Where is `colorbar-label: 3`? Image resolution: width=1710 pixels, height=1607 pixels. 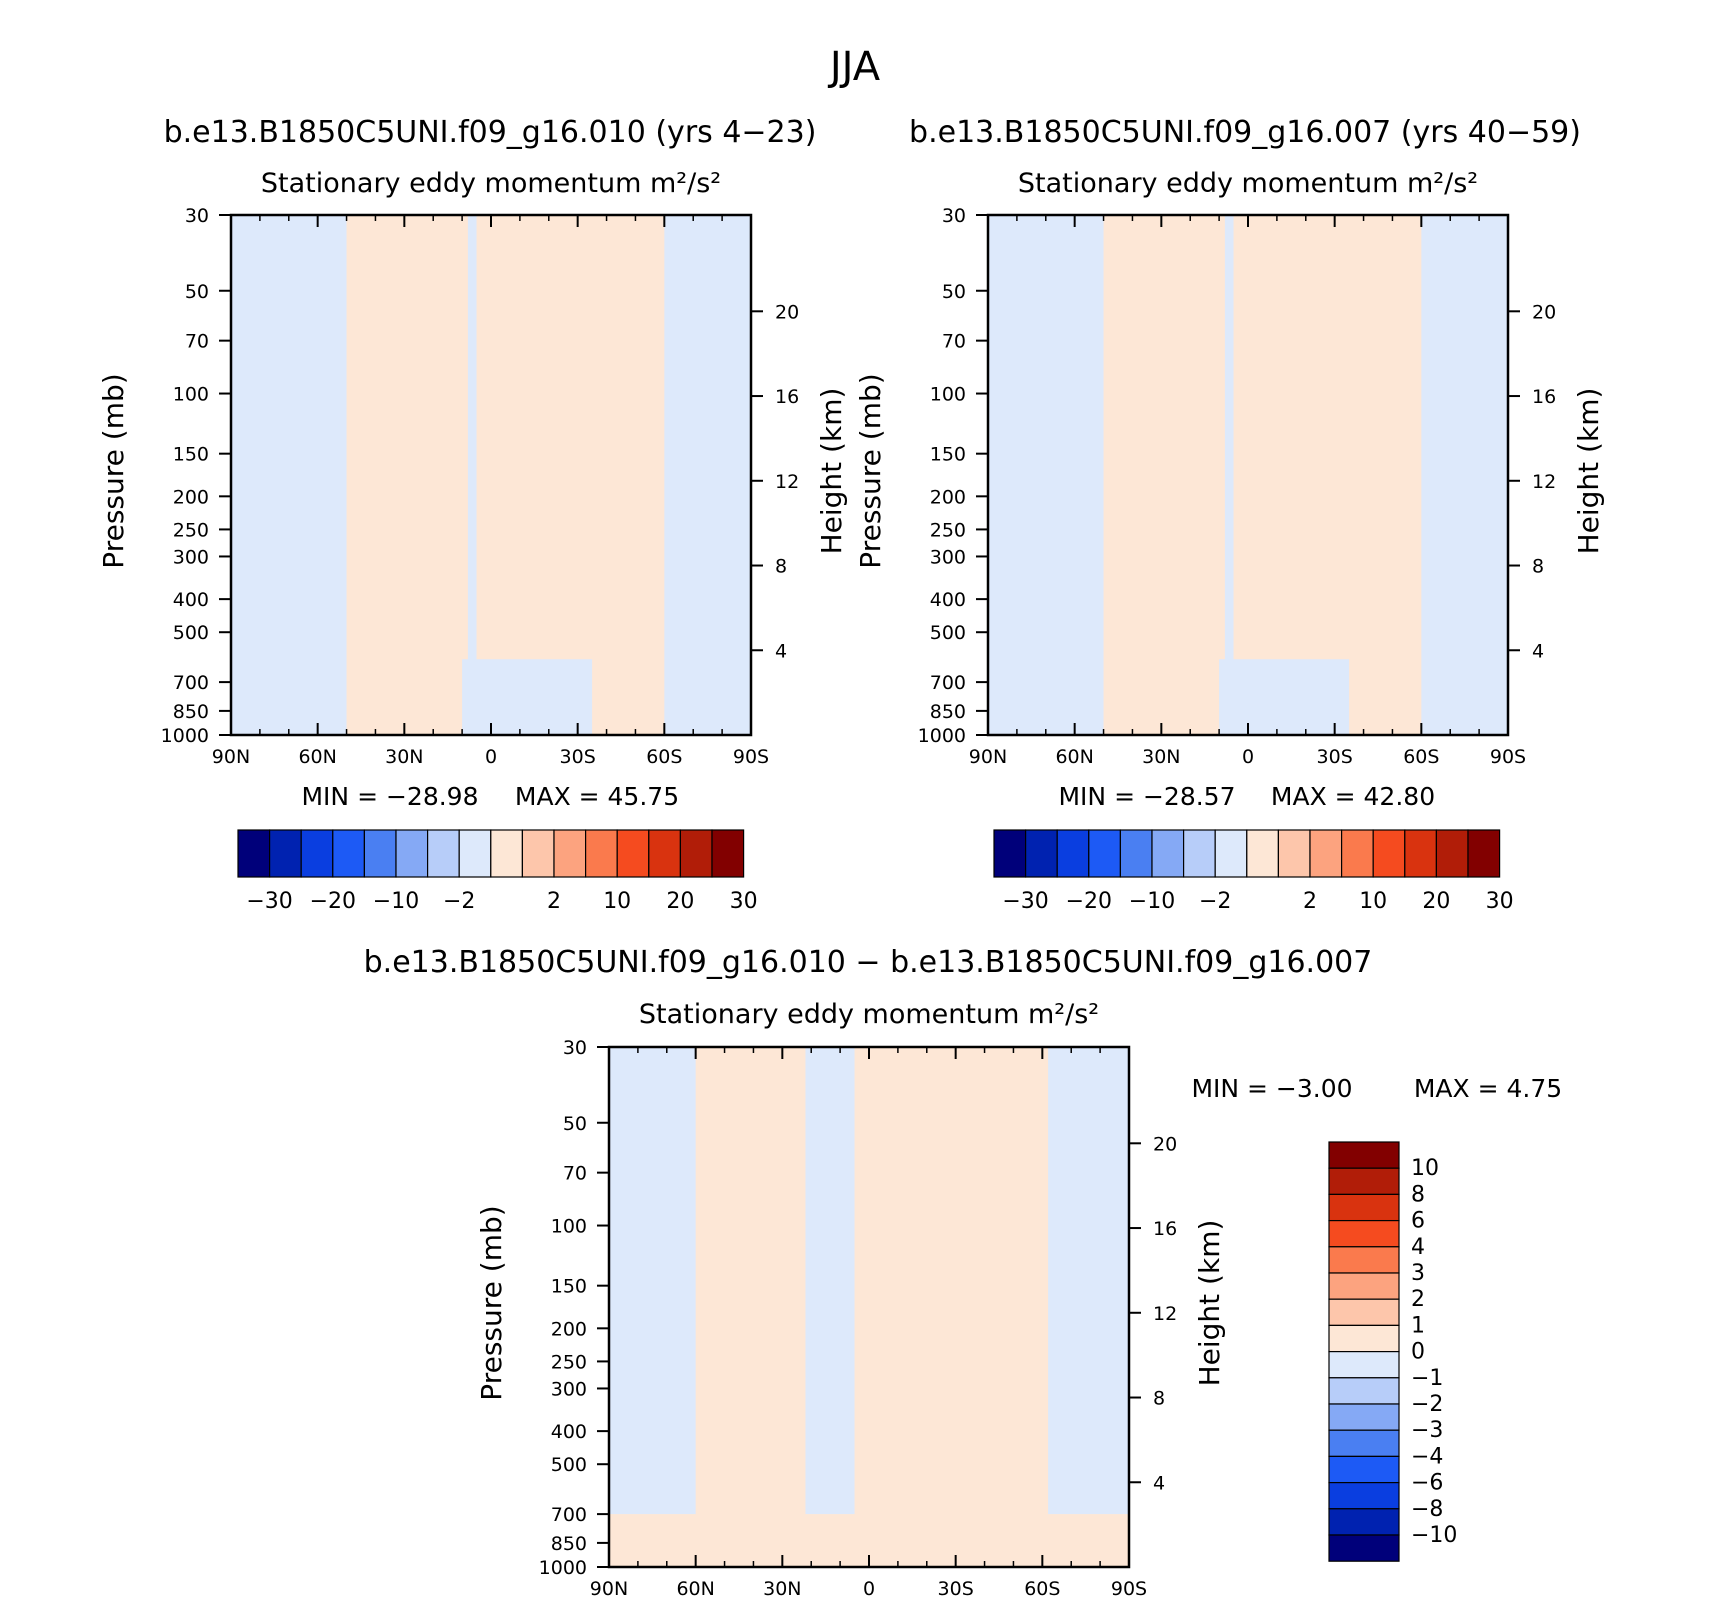 colorbar-label: 3 is located at coordinates (1418, 1273).